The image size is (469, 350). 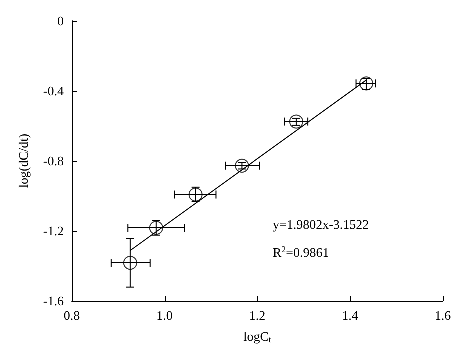 I want to click on y-axis-title: log(dC/dt), so click(x=23, y=161).